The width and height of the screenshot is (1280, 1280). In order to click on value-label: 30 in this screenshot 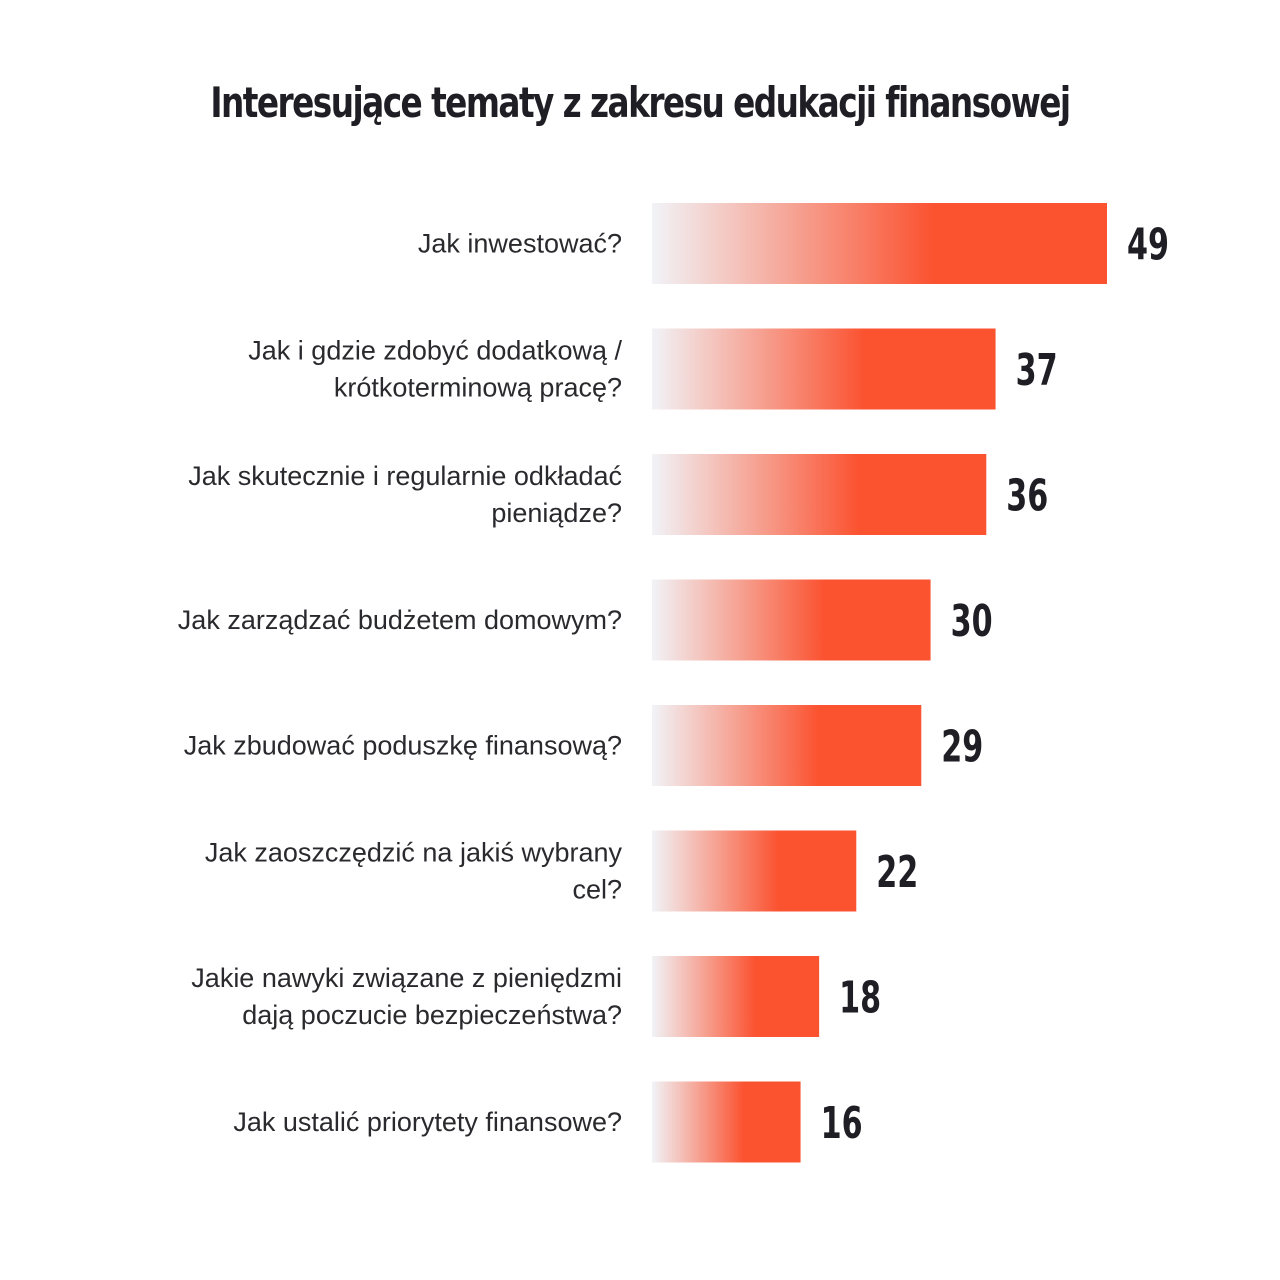, I will do `click(972, 621)`.